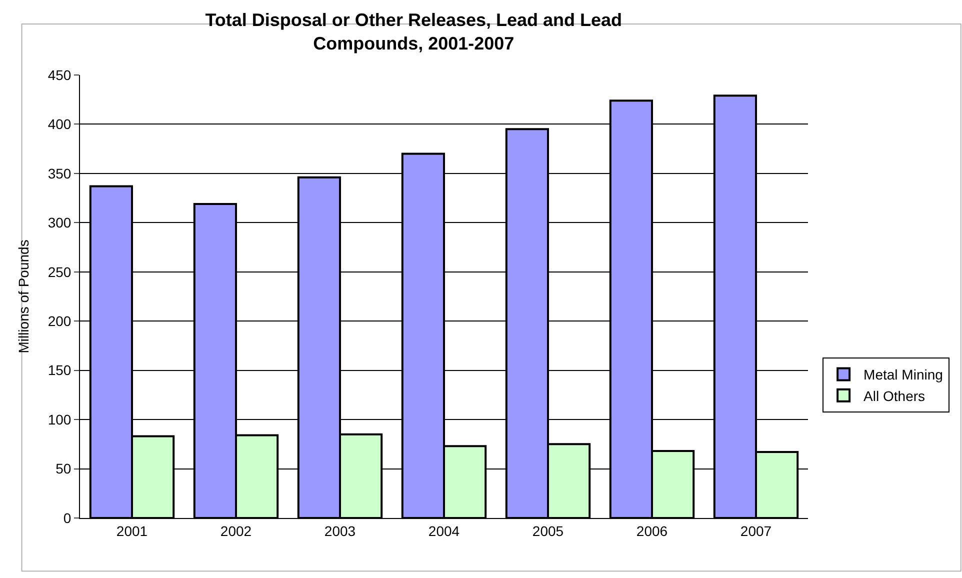 This screenshot has height=578, width=962. I want to click on y-tick-label: 400, so click(60, 124).